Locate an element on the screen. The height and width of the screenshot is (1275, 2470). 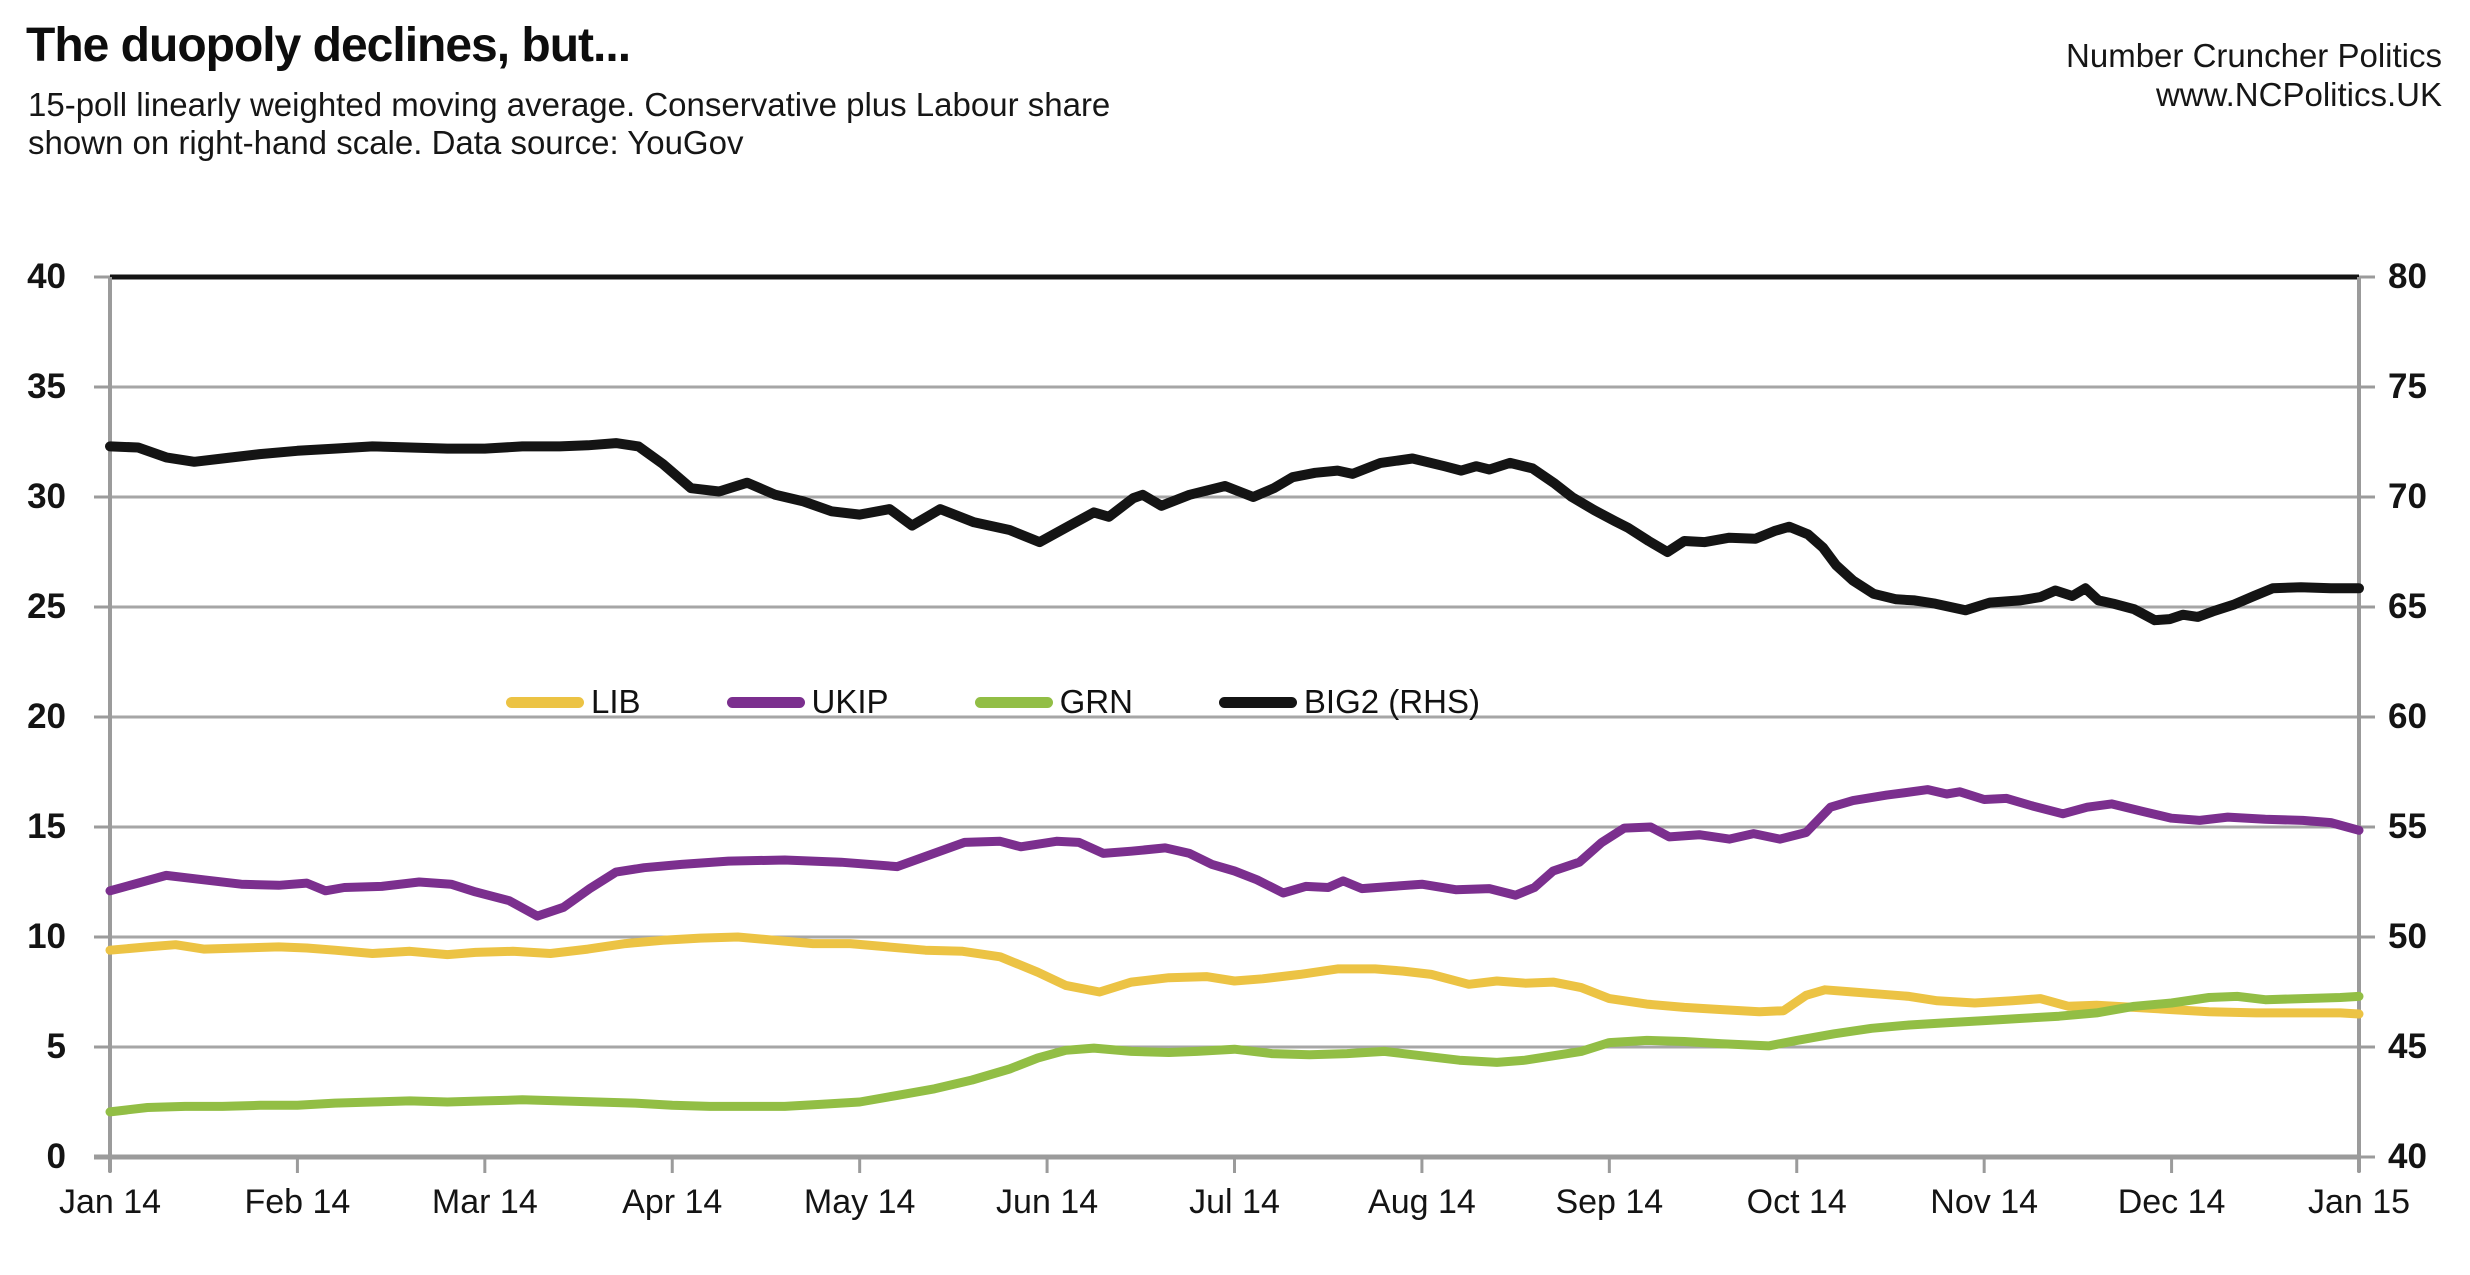
y-axis-label-right-45: 45 is located at coordinates (2407, 1046).